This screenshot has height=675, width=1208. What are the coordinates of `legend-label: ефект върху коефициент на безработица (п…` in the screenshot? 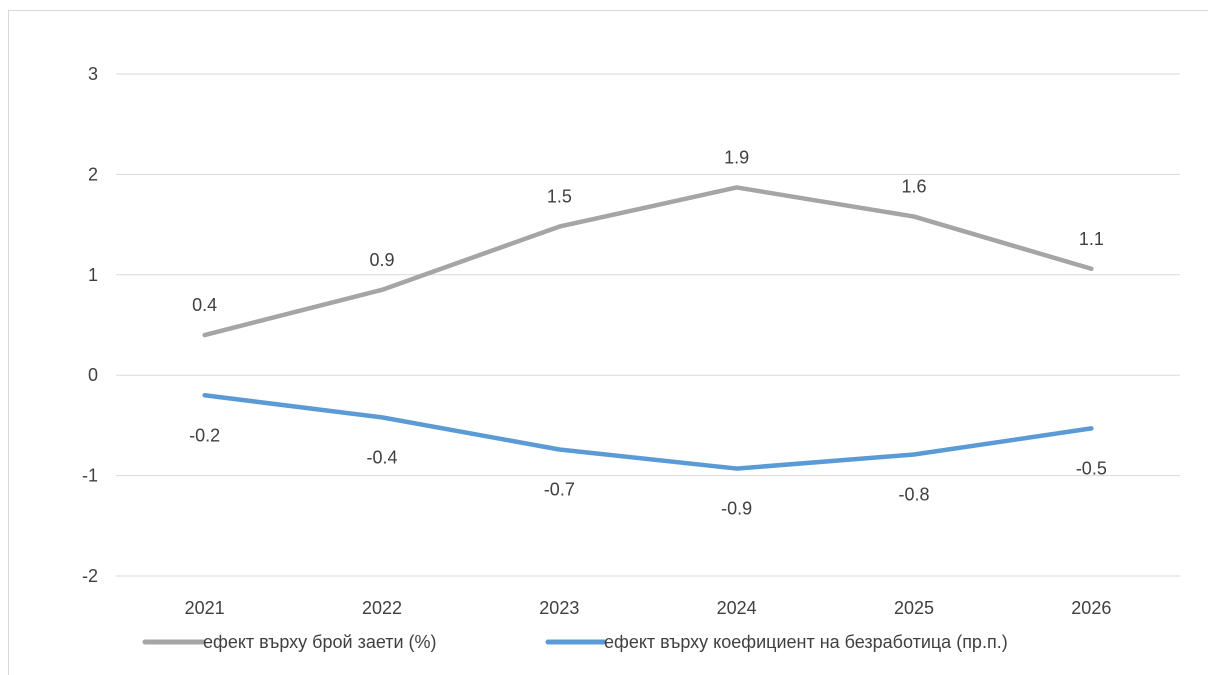 It's located at (806, 642).